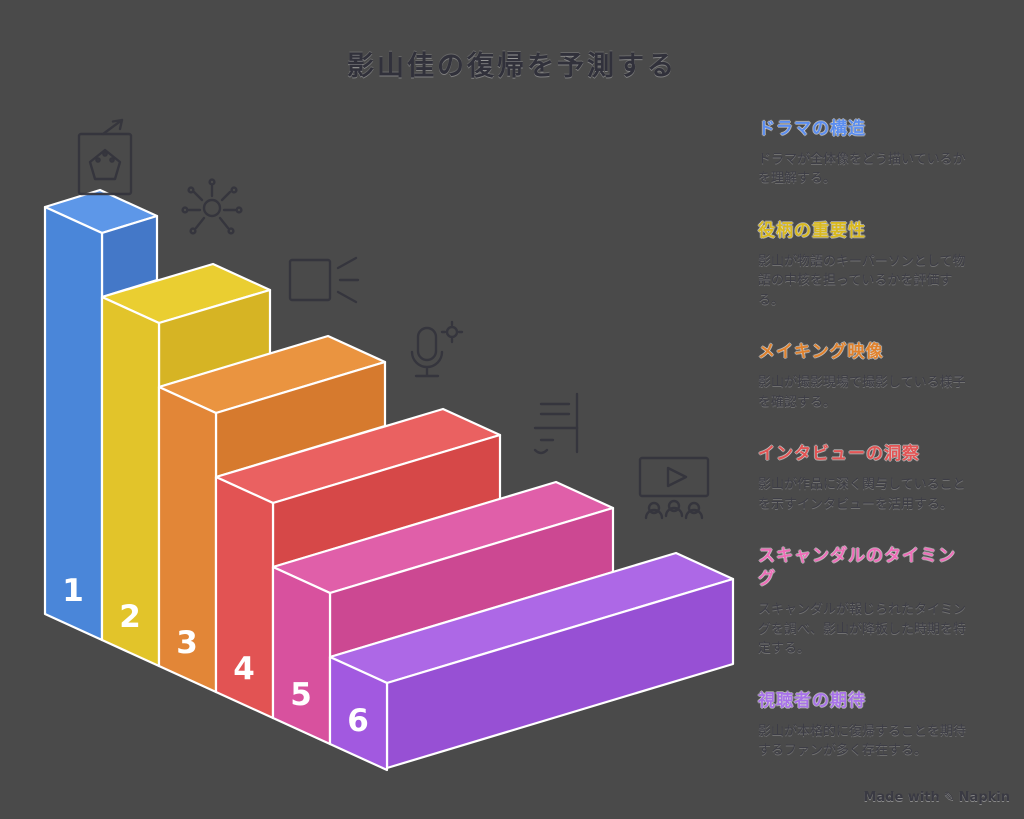 The image size is (1024, 819). What do you see at coordinates (812, 700) in the screenshot?
I see `legend-title: 視聴者の期待` at bounding box center [812, 700].